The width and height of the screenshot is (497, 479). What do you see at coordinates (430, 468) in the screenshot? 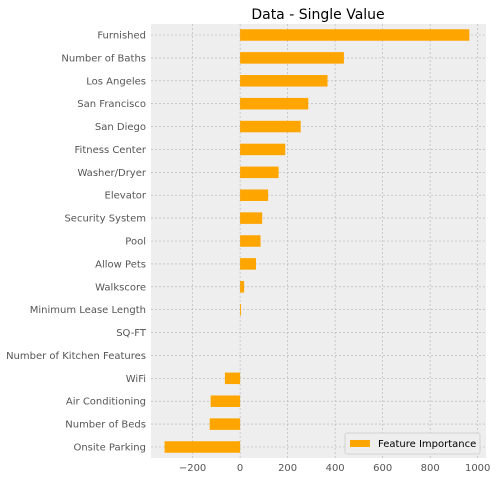
I see `x-tick-label: 800` at bounding box center [430, 468].